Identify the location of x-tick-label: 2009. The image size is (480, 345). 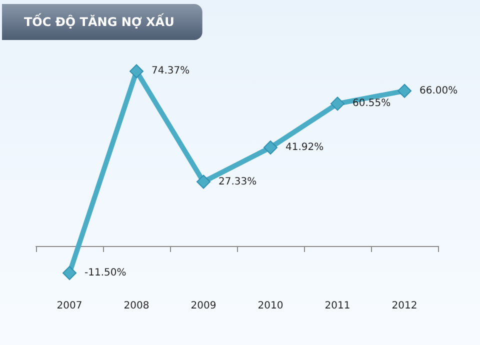
(203, 306).